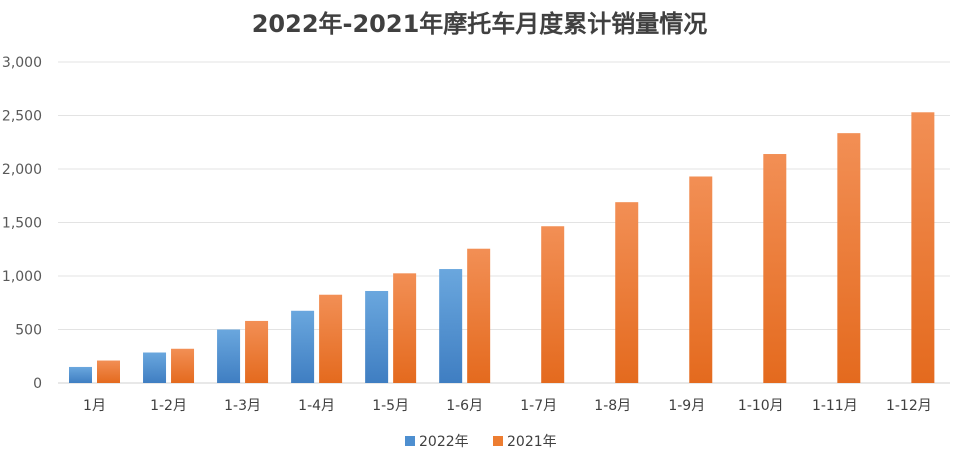 Image resolution: width=959 pixels, height=455 pixels. Describe the element at coordinates (28, 331) in the screenshot. I see `y-tick-label: 500` at that location.